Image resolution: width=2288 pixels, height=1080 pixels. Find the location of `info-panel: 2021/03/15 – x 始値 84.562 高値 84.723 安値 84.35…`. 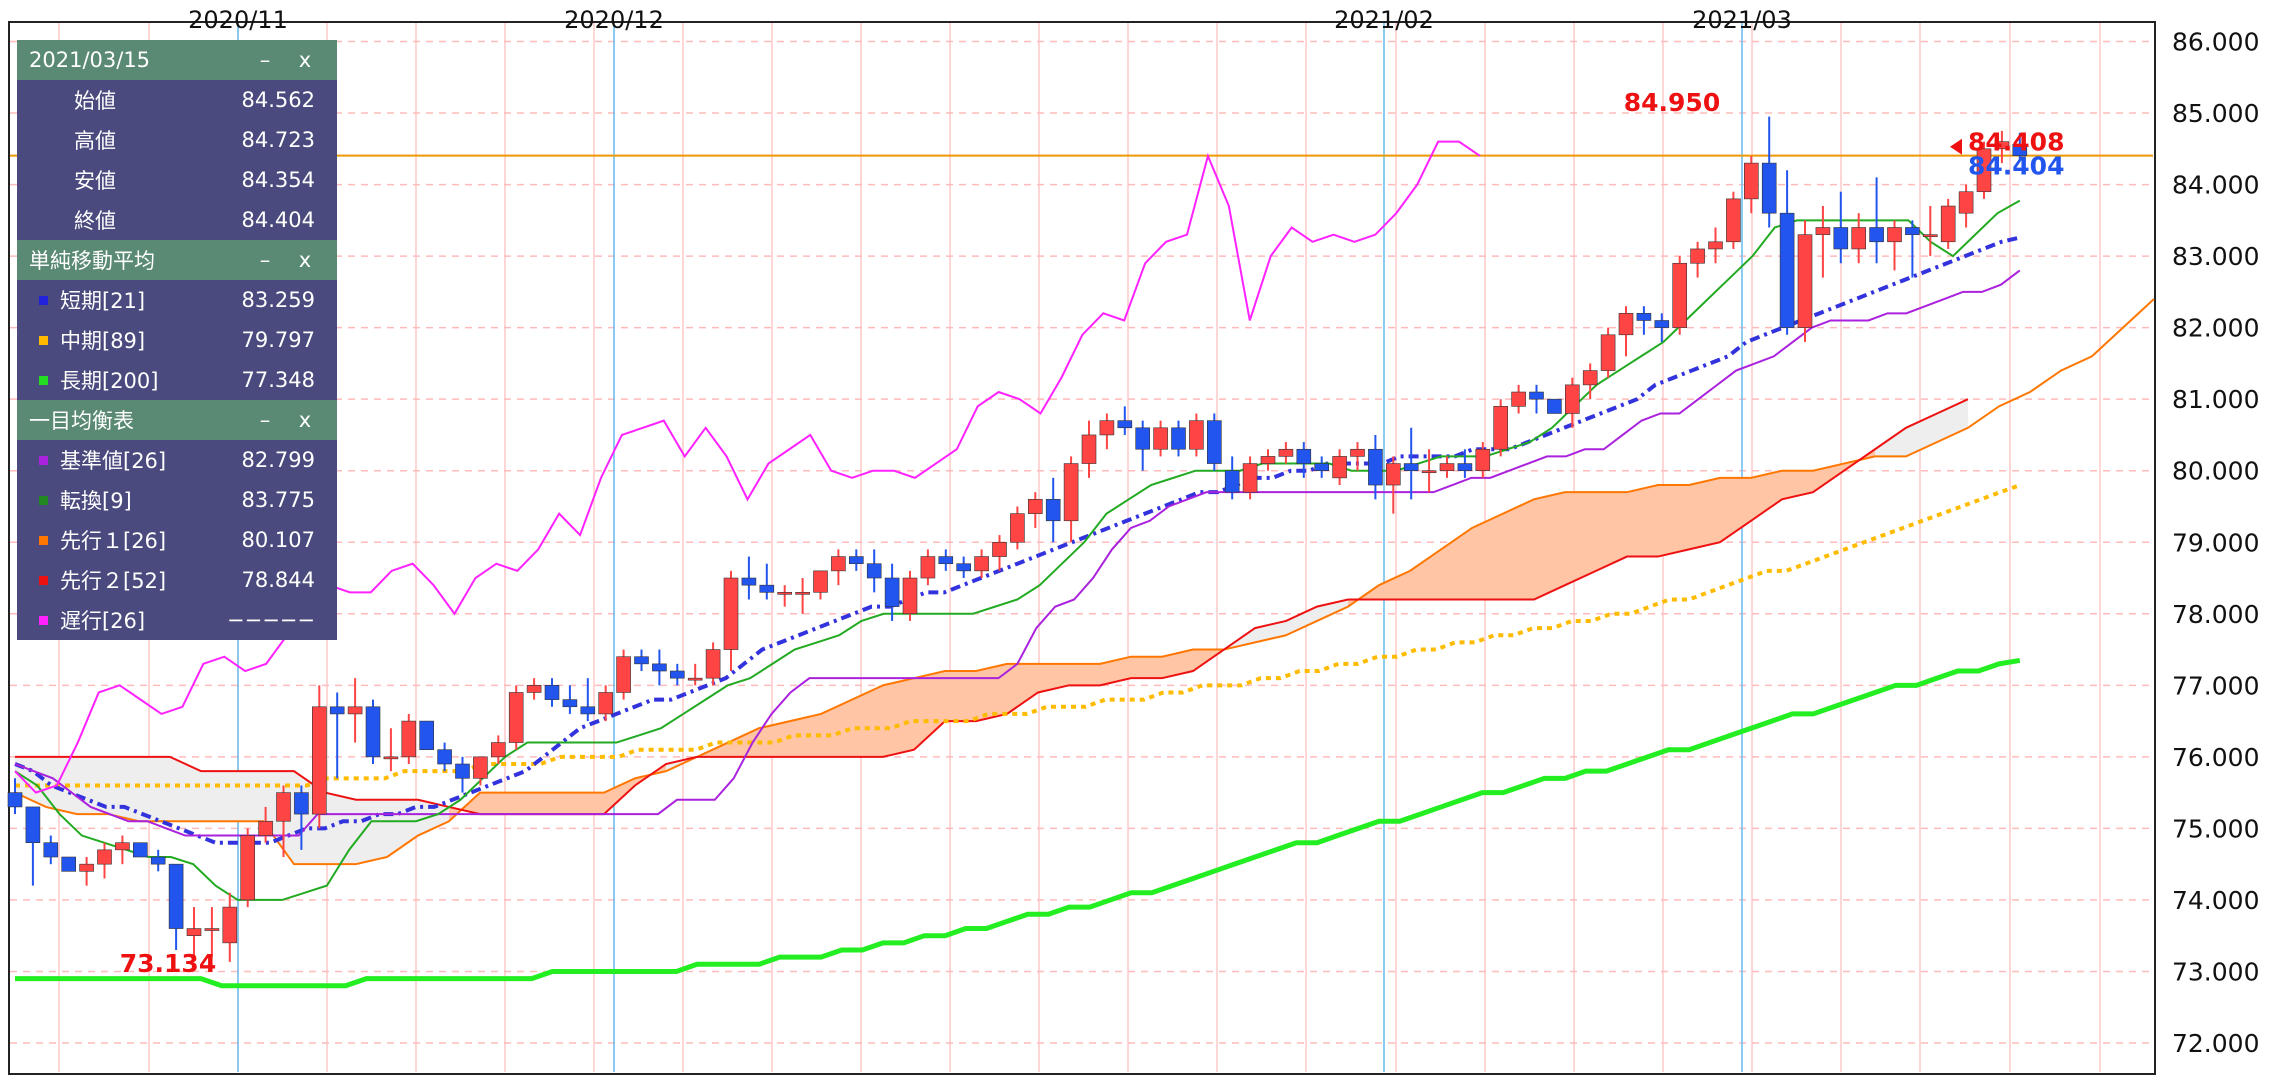

info-panel: 2021/03/15 – x 始値 84.562 高値 84.723 安値 84.35… is located at coordinates (177, 340).